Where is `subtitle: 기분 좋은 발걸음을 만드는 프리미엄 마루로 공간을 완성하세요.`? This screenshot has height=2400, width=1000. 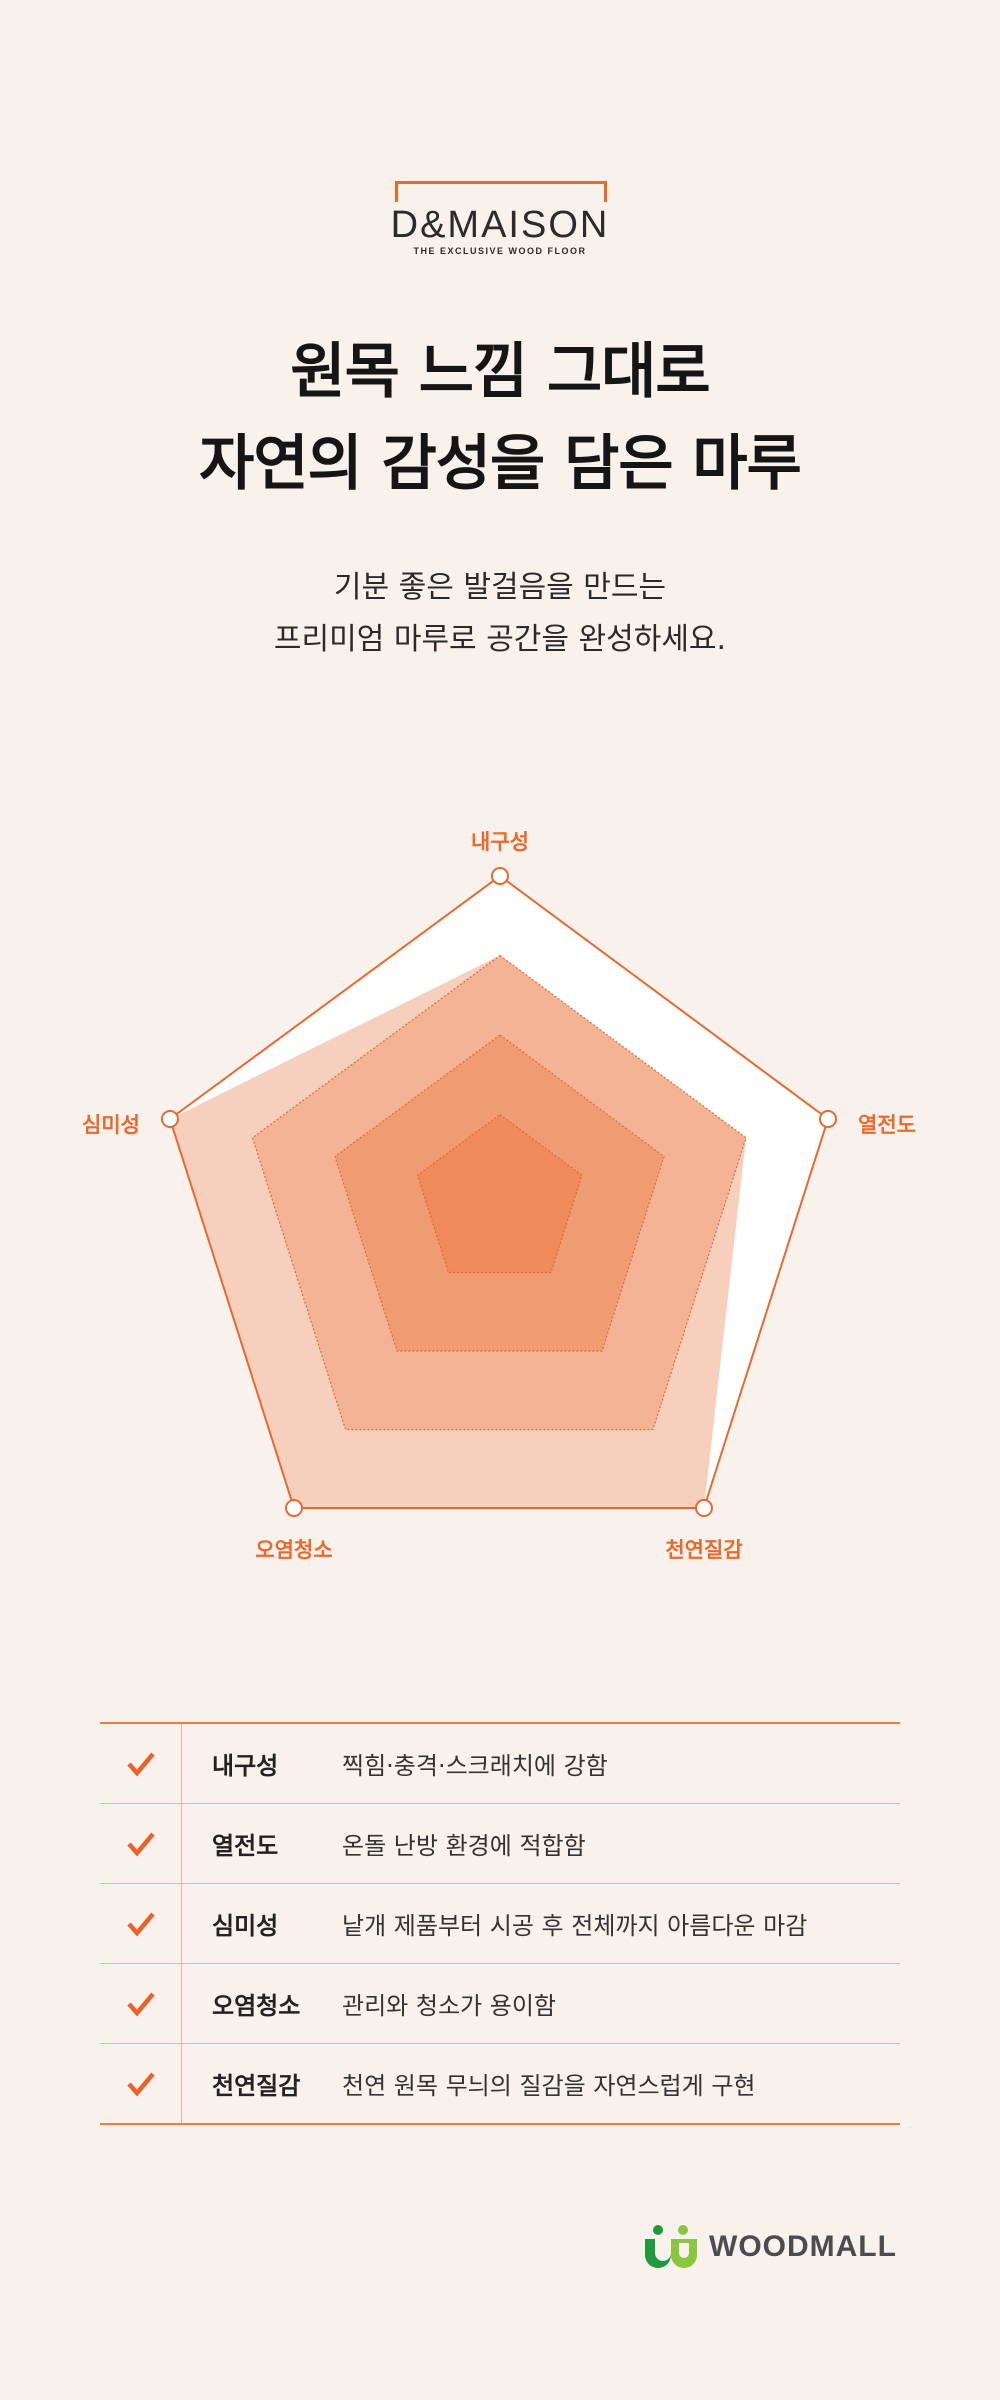
subtitle: 기분 좋은 발걸음을 만드는 프리미엄 마루로 공간을 완성하세요. is located at coordinates (500, 614).